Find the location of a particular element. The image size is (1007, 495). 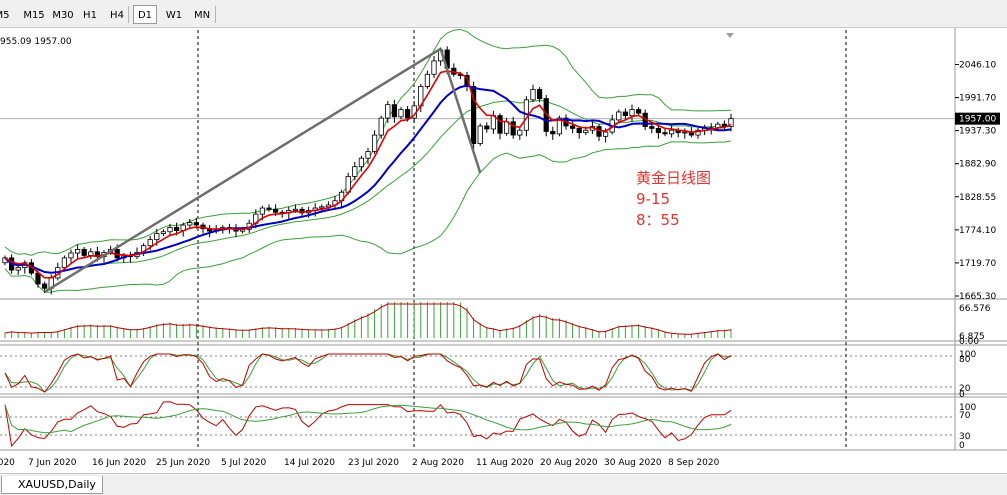

timeframe-mn-button: MN is located at coordinates (202, 14).